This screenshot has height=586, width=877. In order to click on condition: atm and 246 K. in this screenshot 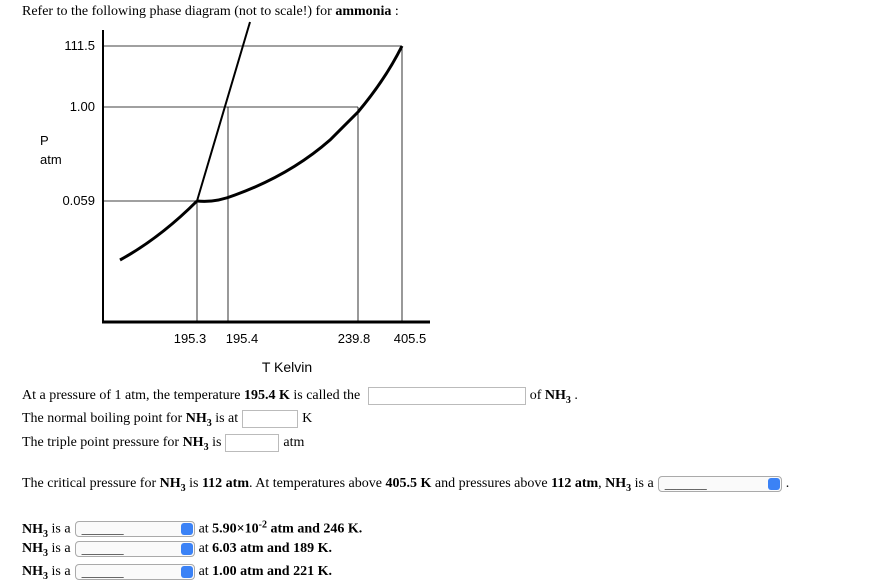, I will do `click(315, 529)`.